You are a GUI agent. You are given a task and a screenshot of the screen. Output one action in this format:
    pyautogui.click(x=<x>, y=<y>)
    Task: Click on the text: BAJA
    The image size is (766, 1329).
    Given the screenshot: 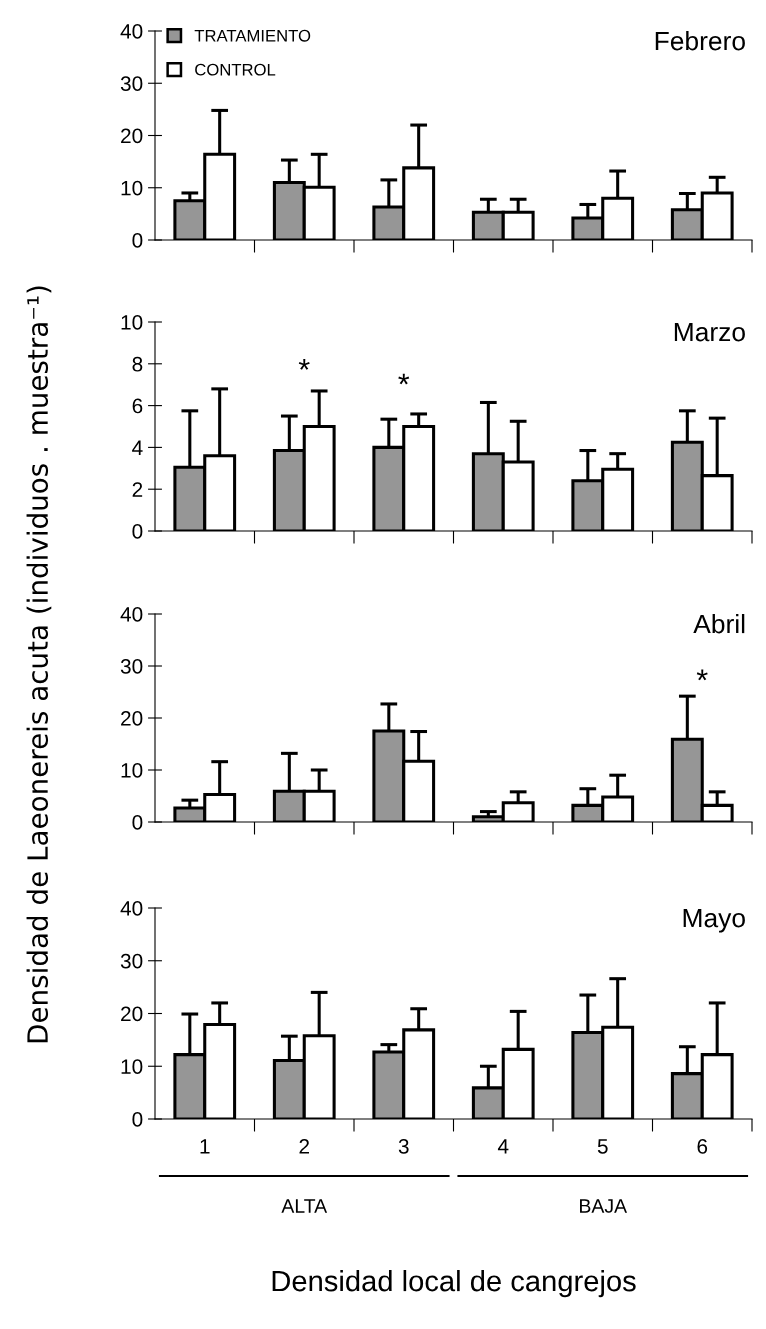 What is the action you would take?
    pyautogui.click(x=604, y=1206)
    